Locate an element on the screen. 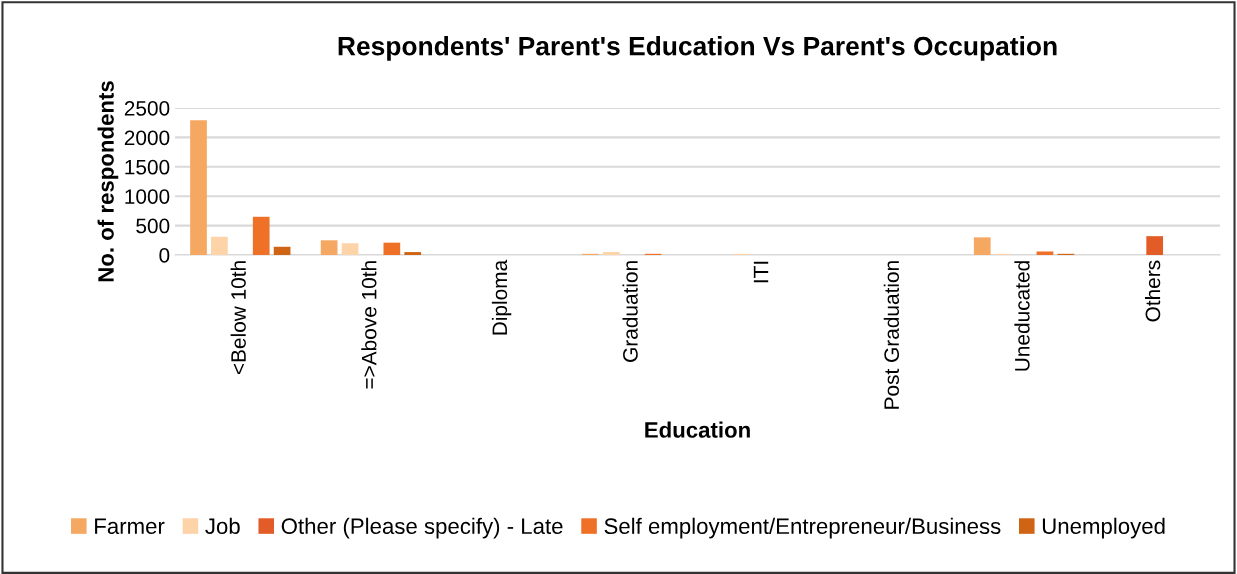  x-tick-label: Others is located at coordinates (1152, 291).